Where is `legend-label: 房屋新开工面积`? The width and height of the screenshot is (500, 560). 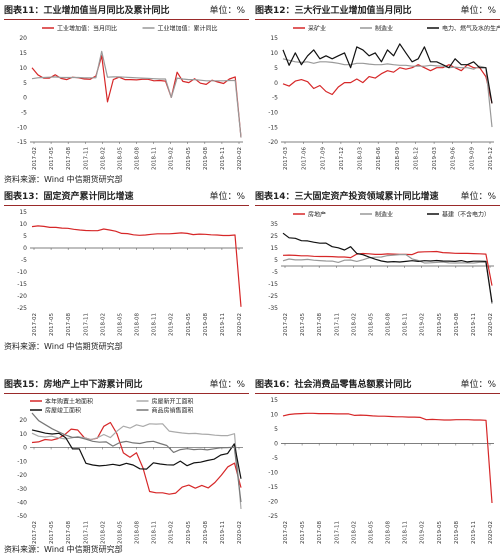 legend-label: 房屋新开工面积 is located at coordinates (173, 402).